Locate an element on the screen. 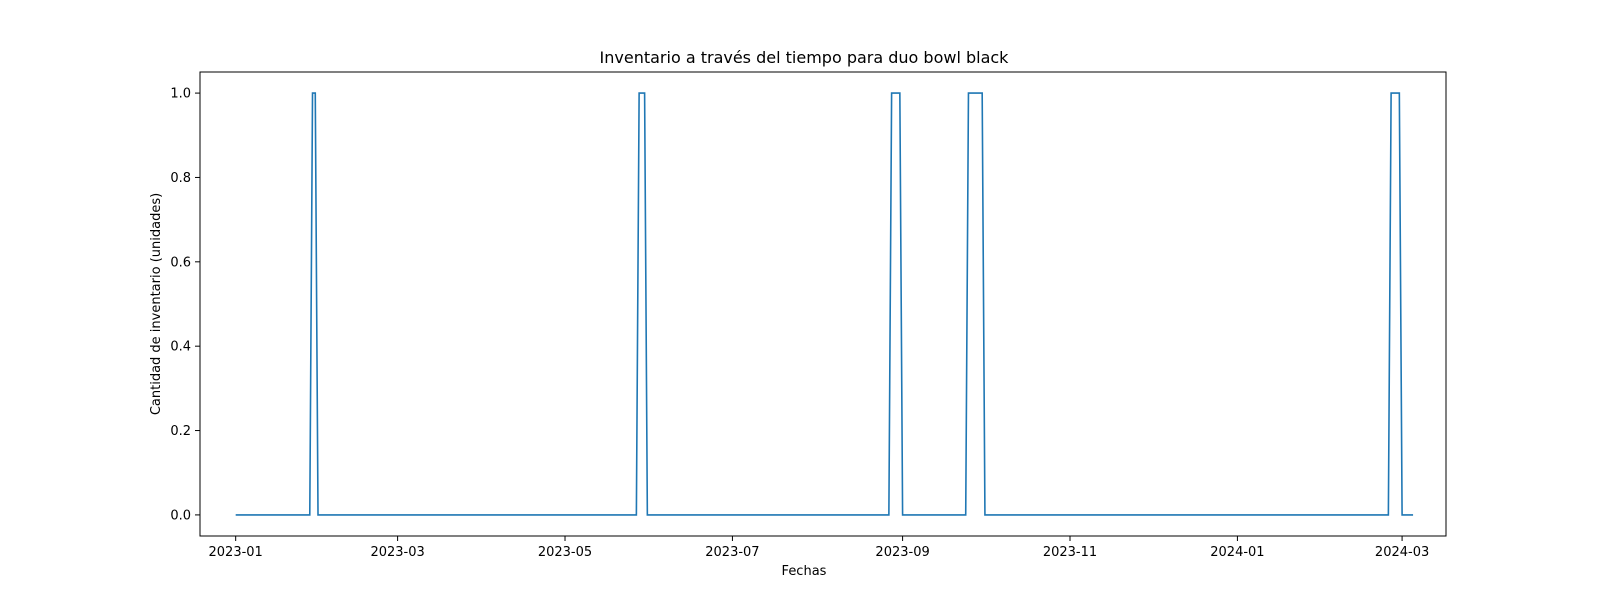 This screenshot has width=1600, height=600. x-tick-label: 2024-03 is located at coordinates (1402, 552).